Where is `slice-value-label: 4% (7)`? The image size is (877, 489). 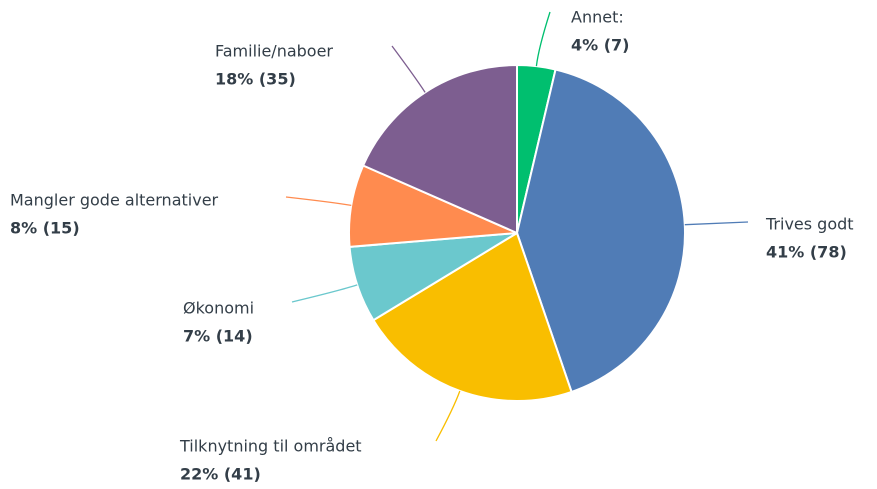 slice-value-label: 4% (7) is located at coordinates (600, 45).